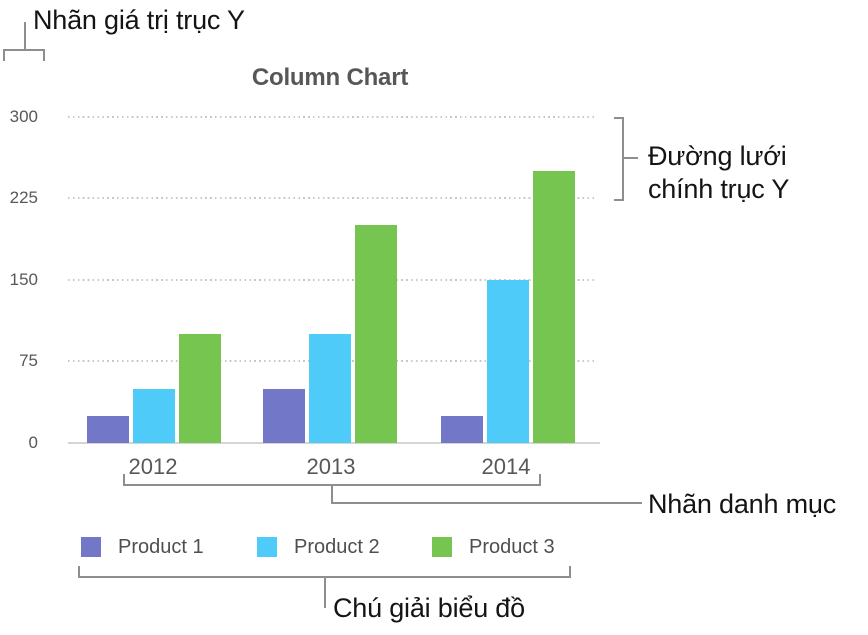 This screenshot has height=635, width=868. Describe the element at coordinates (108, 429) in the screenshot. I see `bar-product-1-2012` at that location.